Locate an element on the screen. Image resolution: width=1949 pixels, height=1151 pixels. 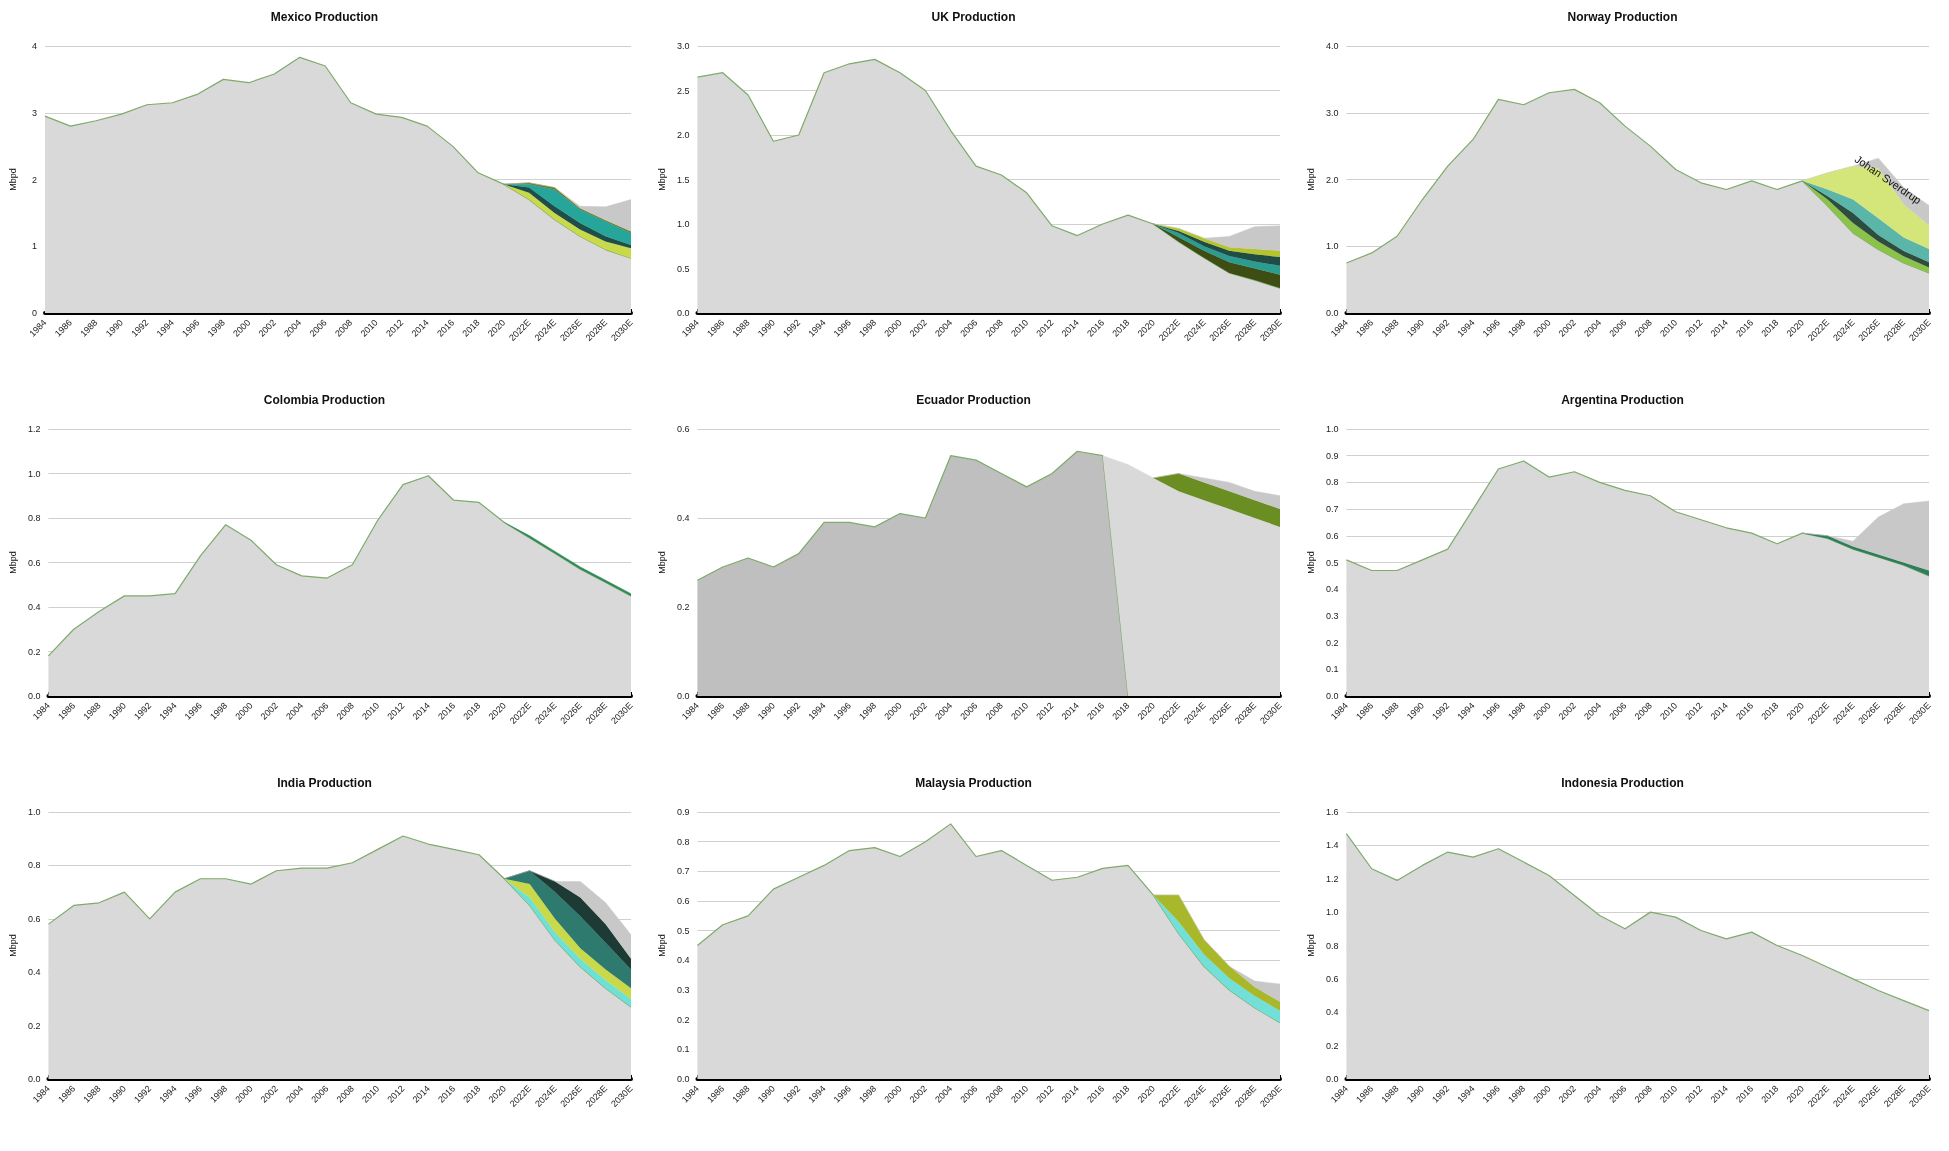
y-tick-label: 1 is located at coordinates (34, 246).